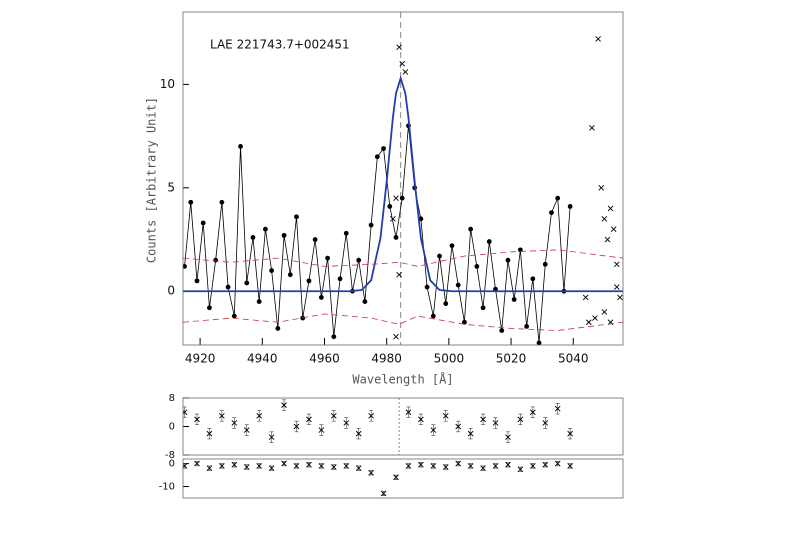 The image size is (800, 533). I want to click on y-tick-label: -10, so click(167, 487).